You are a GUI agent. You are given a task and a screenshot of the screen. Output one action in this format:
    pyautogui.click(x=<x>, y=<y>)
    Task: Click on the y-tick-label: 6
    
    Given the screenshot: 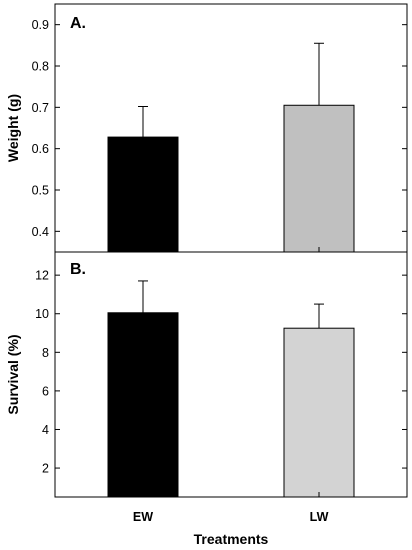 What is the action you would take?
    pyautogui.click(x=45, y=391)
    